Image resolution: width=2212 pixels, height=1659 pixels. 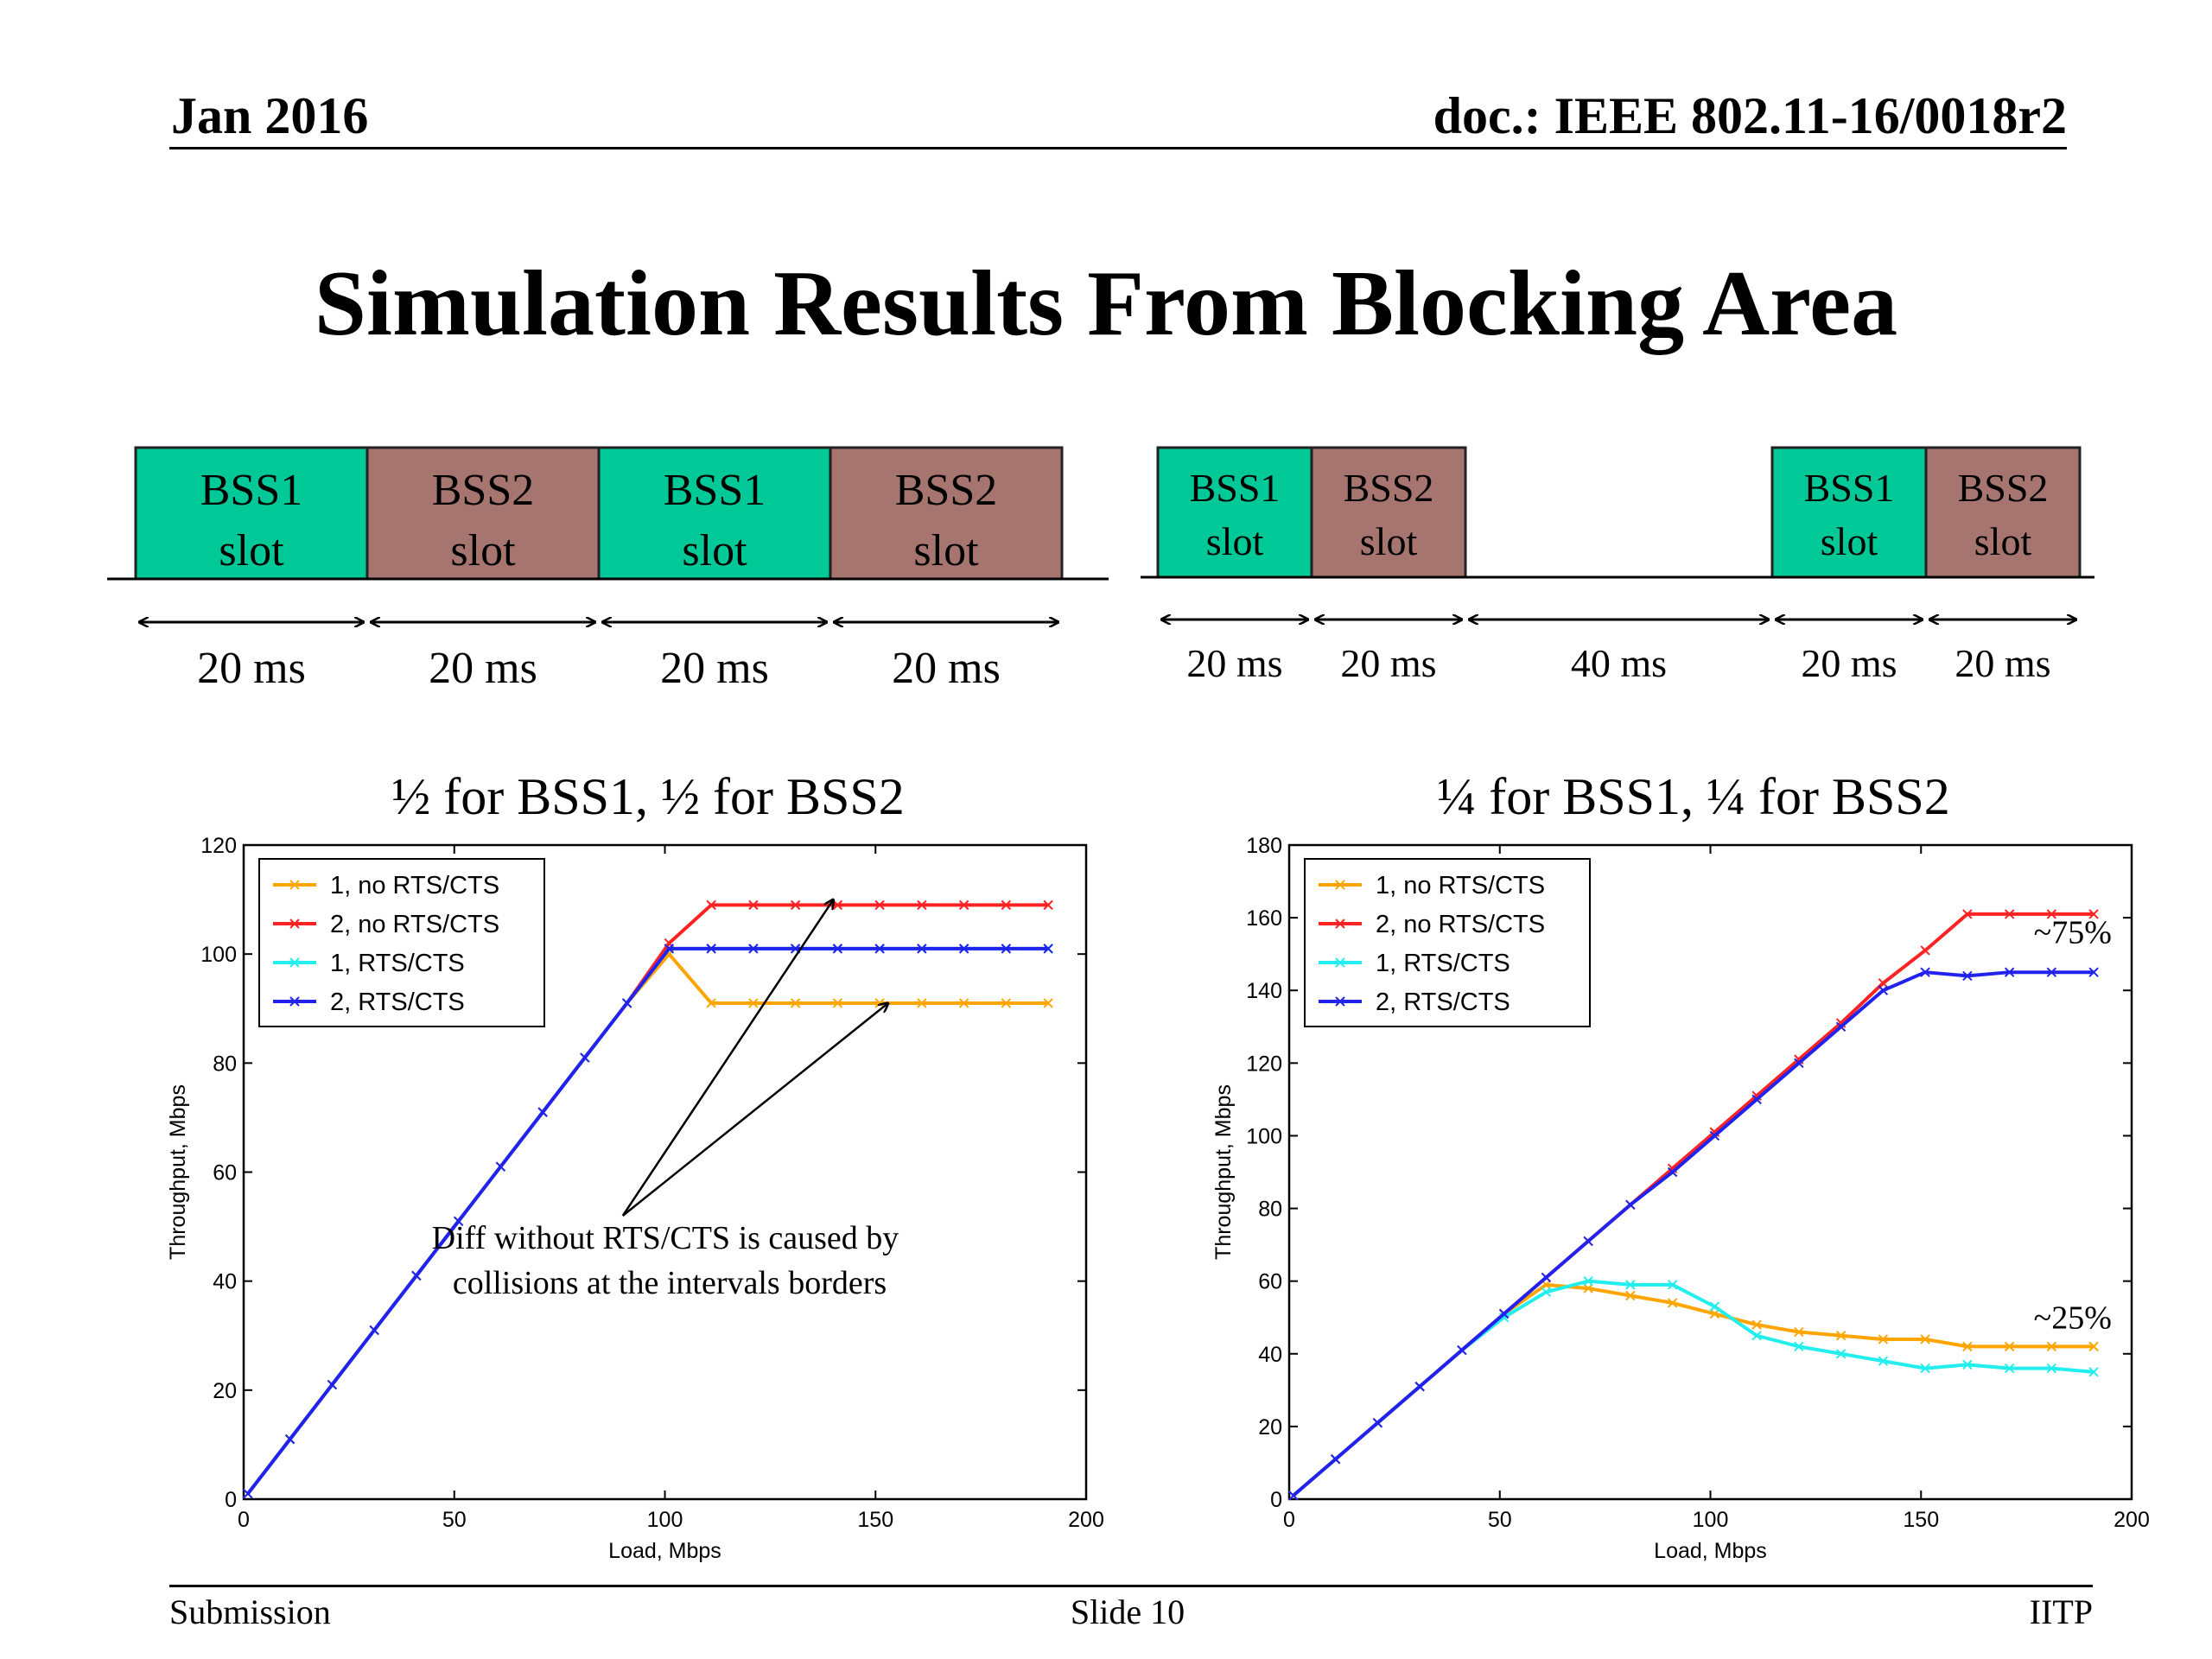 I want to click on right-slot-sublabel: slot, so click(x=1389, y=541).